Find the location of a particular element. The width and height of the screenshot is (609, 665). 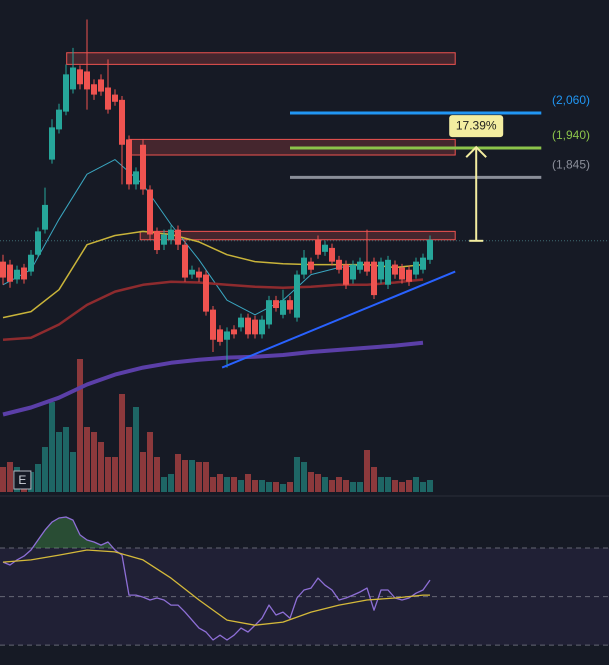

rsi-line is located at coordinates (216, 578).